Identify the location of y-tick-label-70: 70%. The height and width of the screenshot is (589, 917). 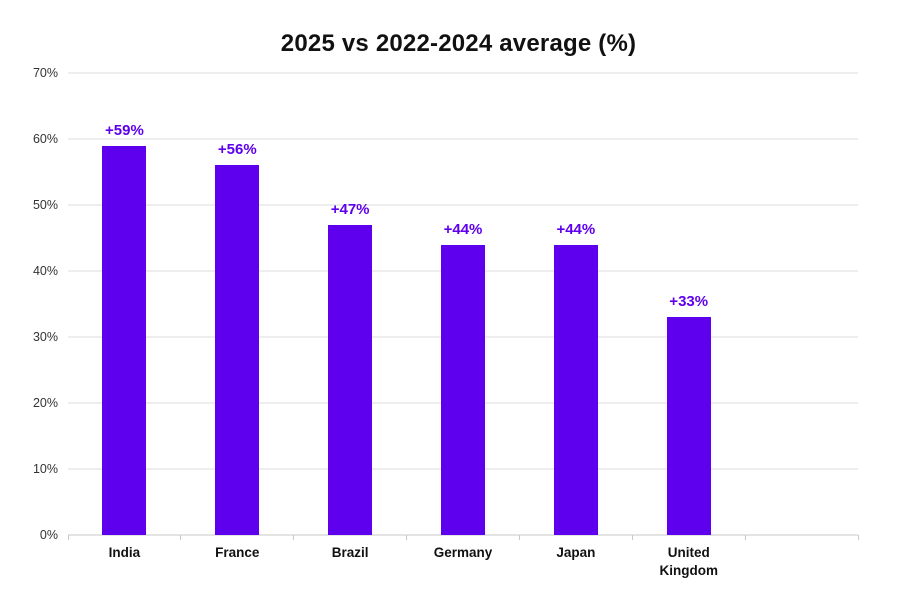
(45, 73).